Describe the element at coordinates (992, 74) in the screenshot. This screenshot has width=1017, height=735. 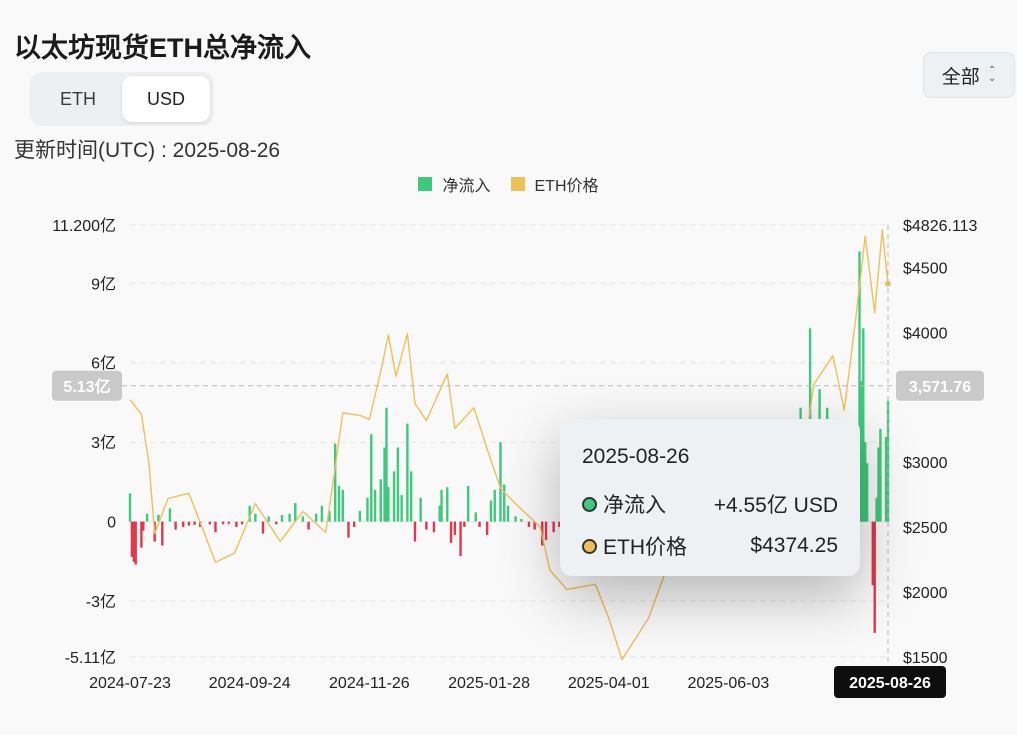
I see `chevron-up-down-icon: ⌃ ⌄` at that location.